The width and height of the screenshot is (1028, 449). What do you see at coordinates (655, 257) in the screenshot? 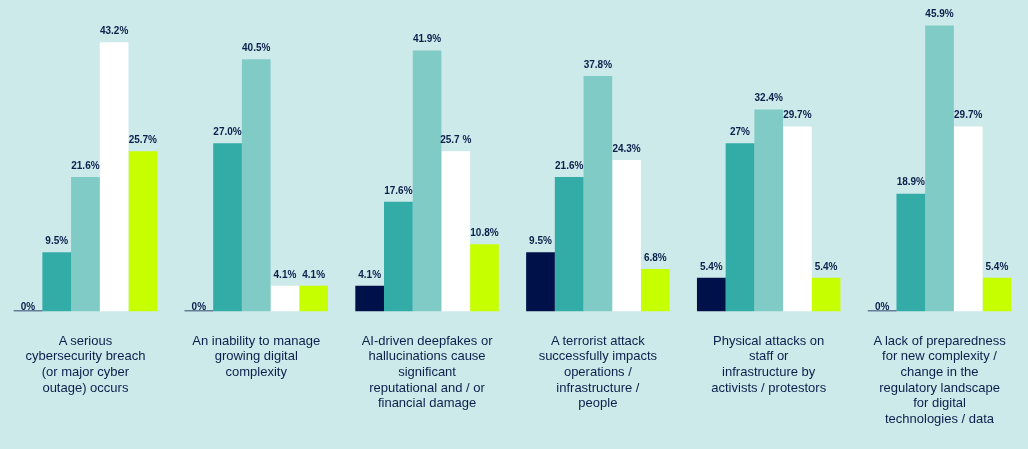
I see `data-label: 6.8%` at bounding box center [655, 257].